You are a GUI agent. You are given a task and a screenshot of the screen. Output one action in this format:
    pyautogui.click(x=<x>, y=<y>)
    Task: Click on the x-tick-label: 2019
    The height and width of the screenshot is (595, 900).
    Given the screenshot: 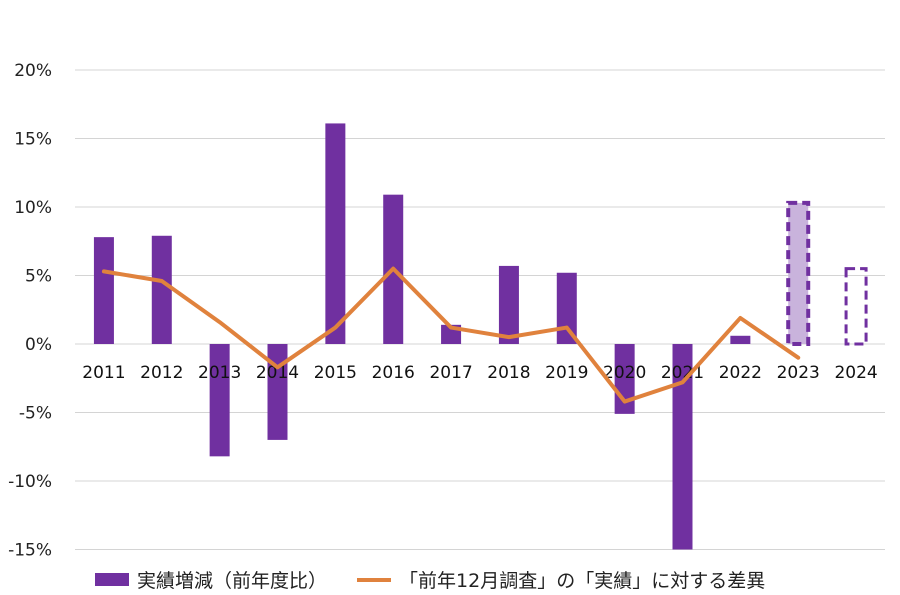 What is the action you would take?
    pyautogui.click(x=566, y=373)
    